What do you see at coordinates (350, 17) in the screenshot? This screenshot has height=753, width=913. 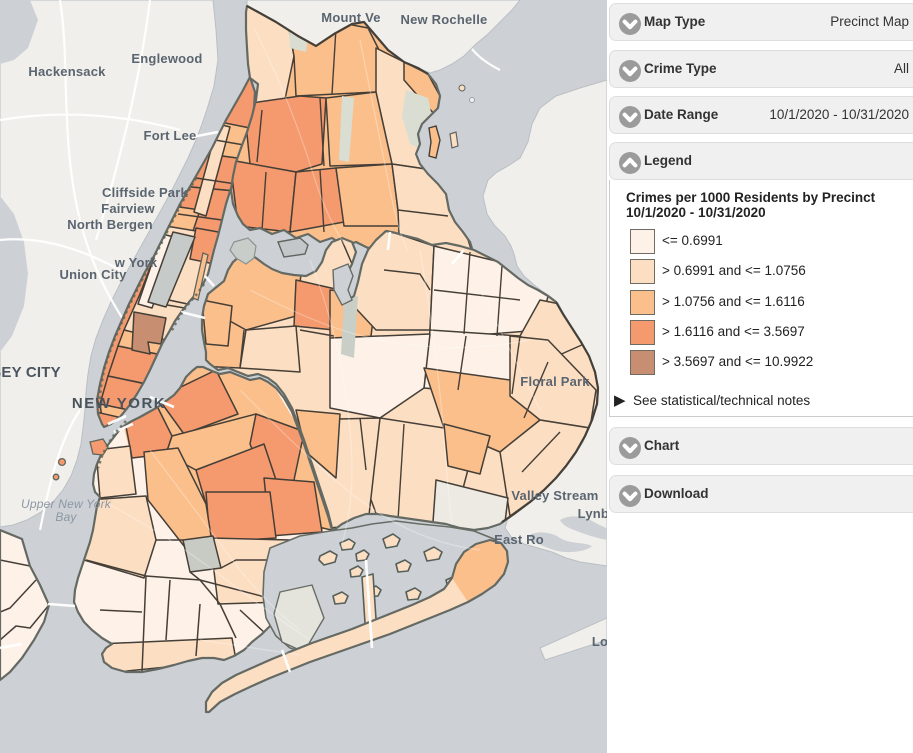 I see `svg-text: Mount Ve` at bounding box center [350, 17].